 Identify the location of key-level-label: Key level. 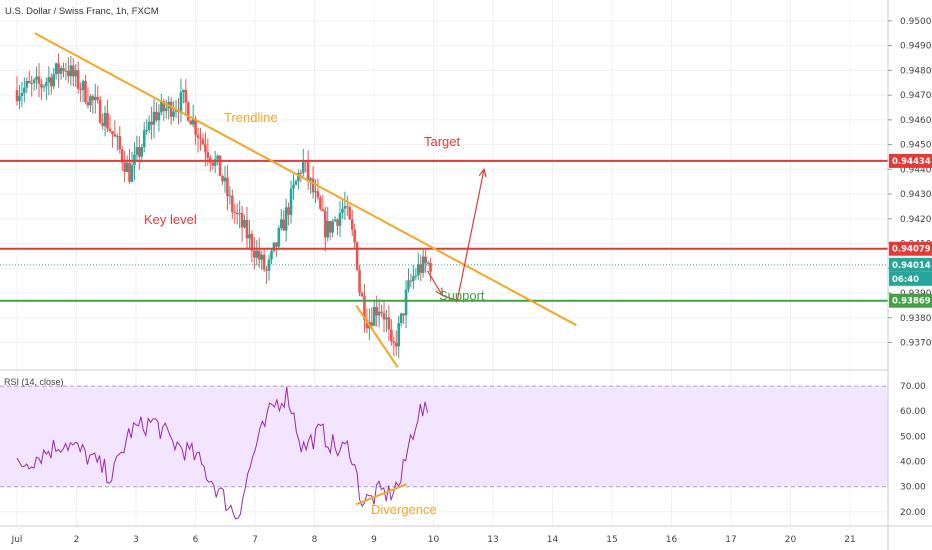
(170, 219).